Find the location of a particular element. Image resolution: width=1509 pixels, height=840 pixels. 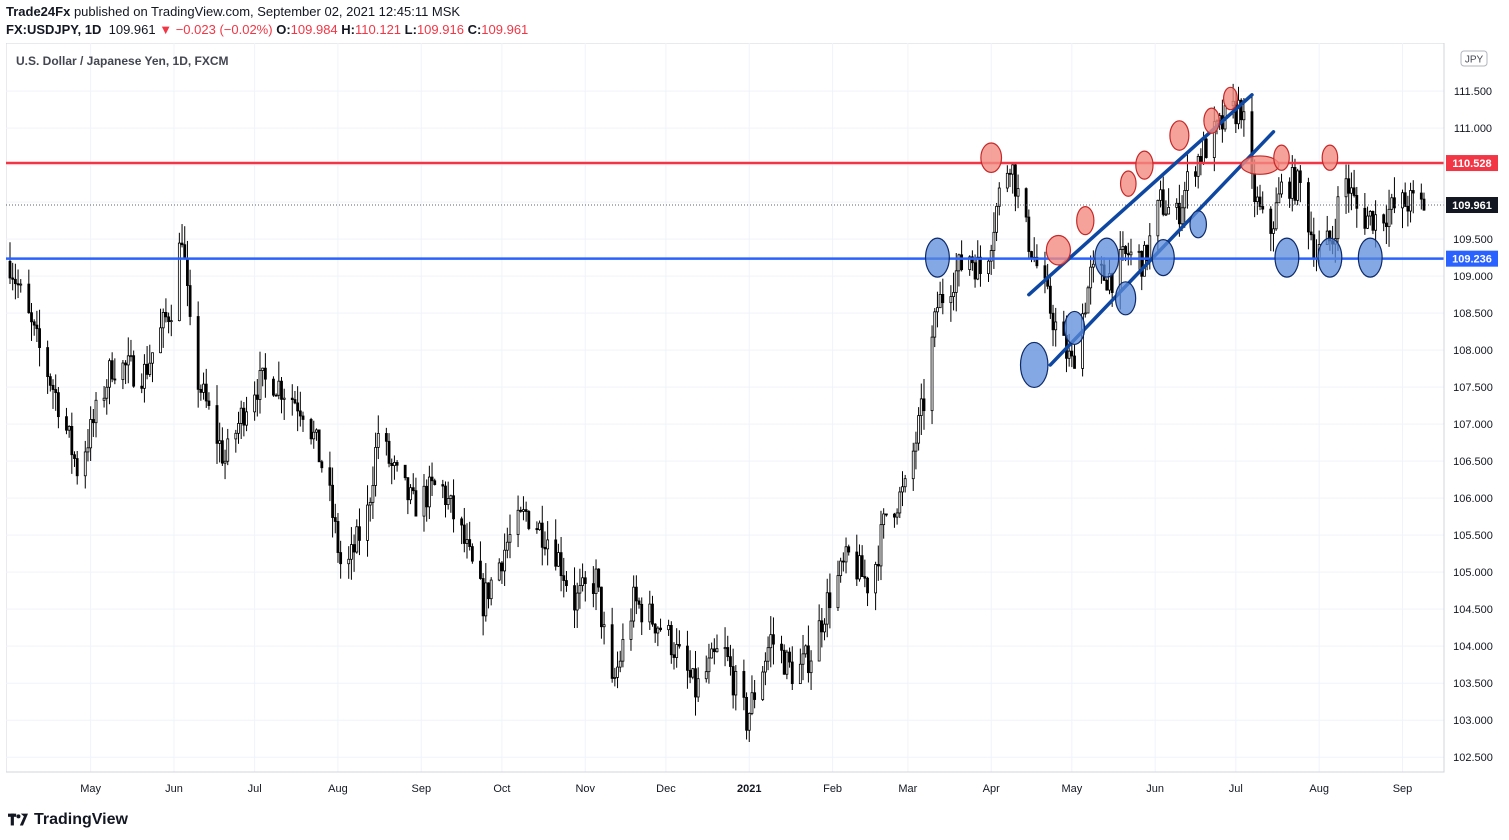

publisher-name: Trade24Fx is located at coordinates (38, 11).